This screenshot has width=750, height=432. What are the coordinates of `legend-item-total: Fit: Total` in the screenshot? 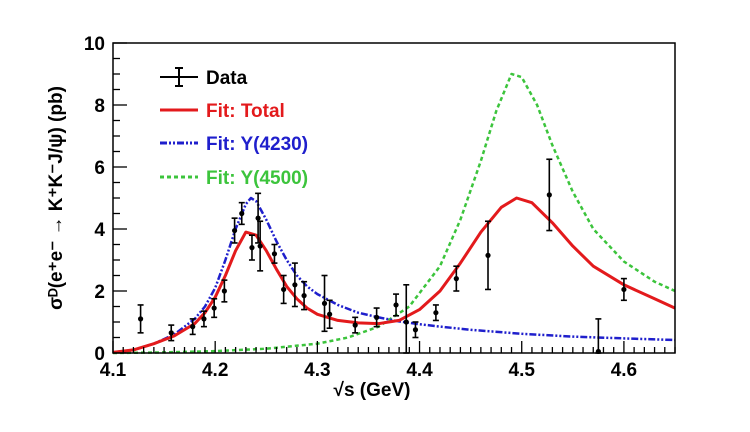 It's located at (222, 111).